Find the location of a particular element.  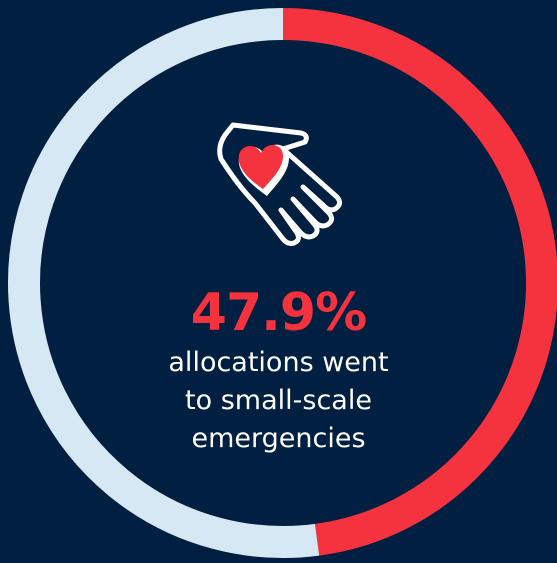

hand-holding-heart-icon is located at coordinates (280, 184).